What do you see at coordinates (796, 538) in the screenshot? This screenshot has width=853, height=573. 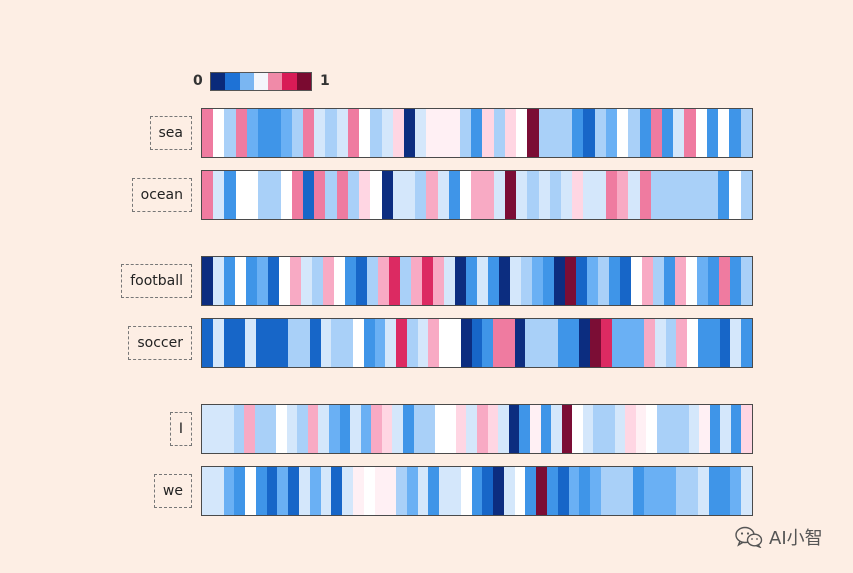 I see `watermark-text: AI小智` at bounding box center [796, 538].